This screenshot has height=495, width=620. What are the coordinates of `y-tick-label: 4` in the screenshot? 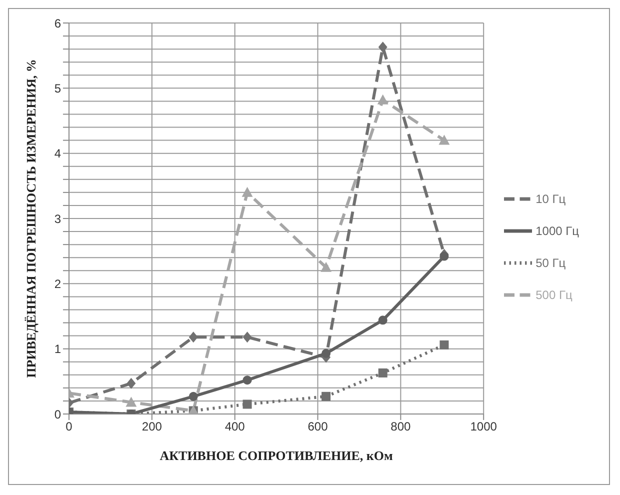 It's located at (58, 153).